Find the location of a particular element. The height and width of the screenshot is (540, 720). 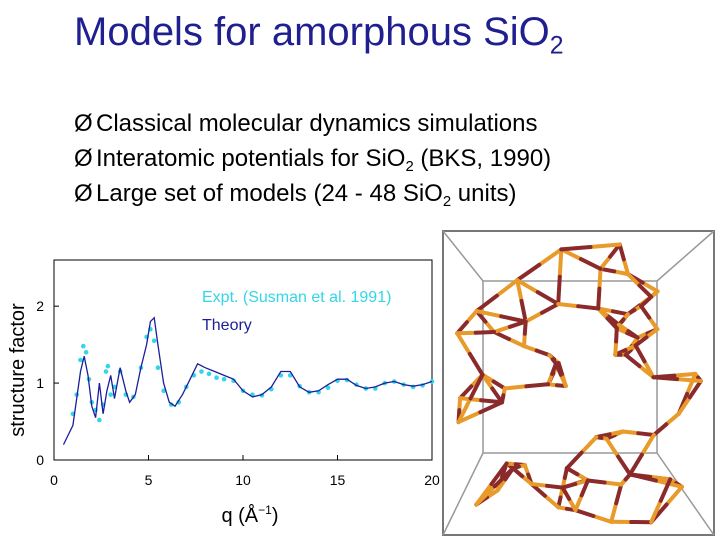

y-tick-label: 0 is located at coordinates (40, 460).